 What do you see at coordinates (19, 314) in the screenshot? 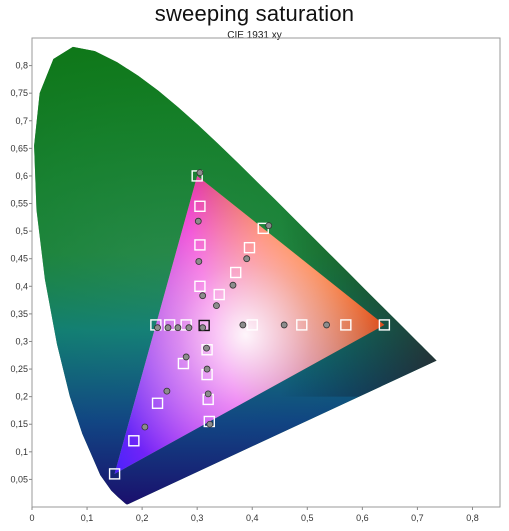
I see `y-tick-label: 0,35` at bounding box center [19, 314].